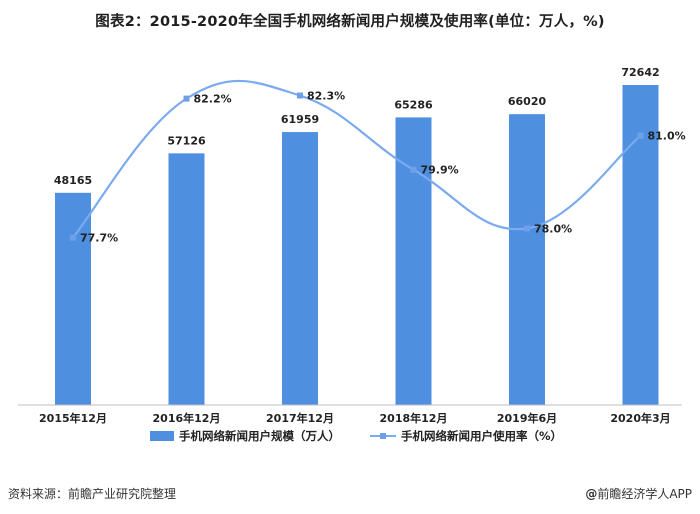 The height and width of the screenshot is (514, 700). I want to click on bar-value-label-0: 48165, so click(73, 180).